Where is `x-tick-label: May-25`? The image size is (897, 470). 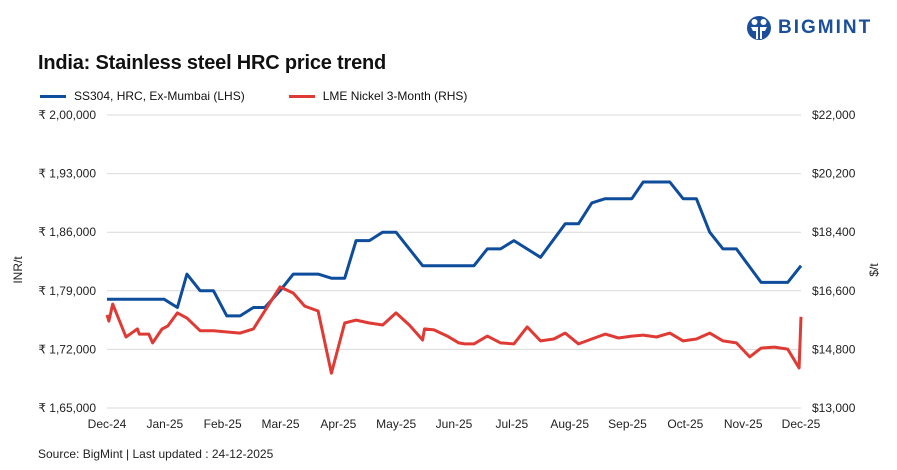 x-tick-label: May-25 is located at coordinates (396, 424).